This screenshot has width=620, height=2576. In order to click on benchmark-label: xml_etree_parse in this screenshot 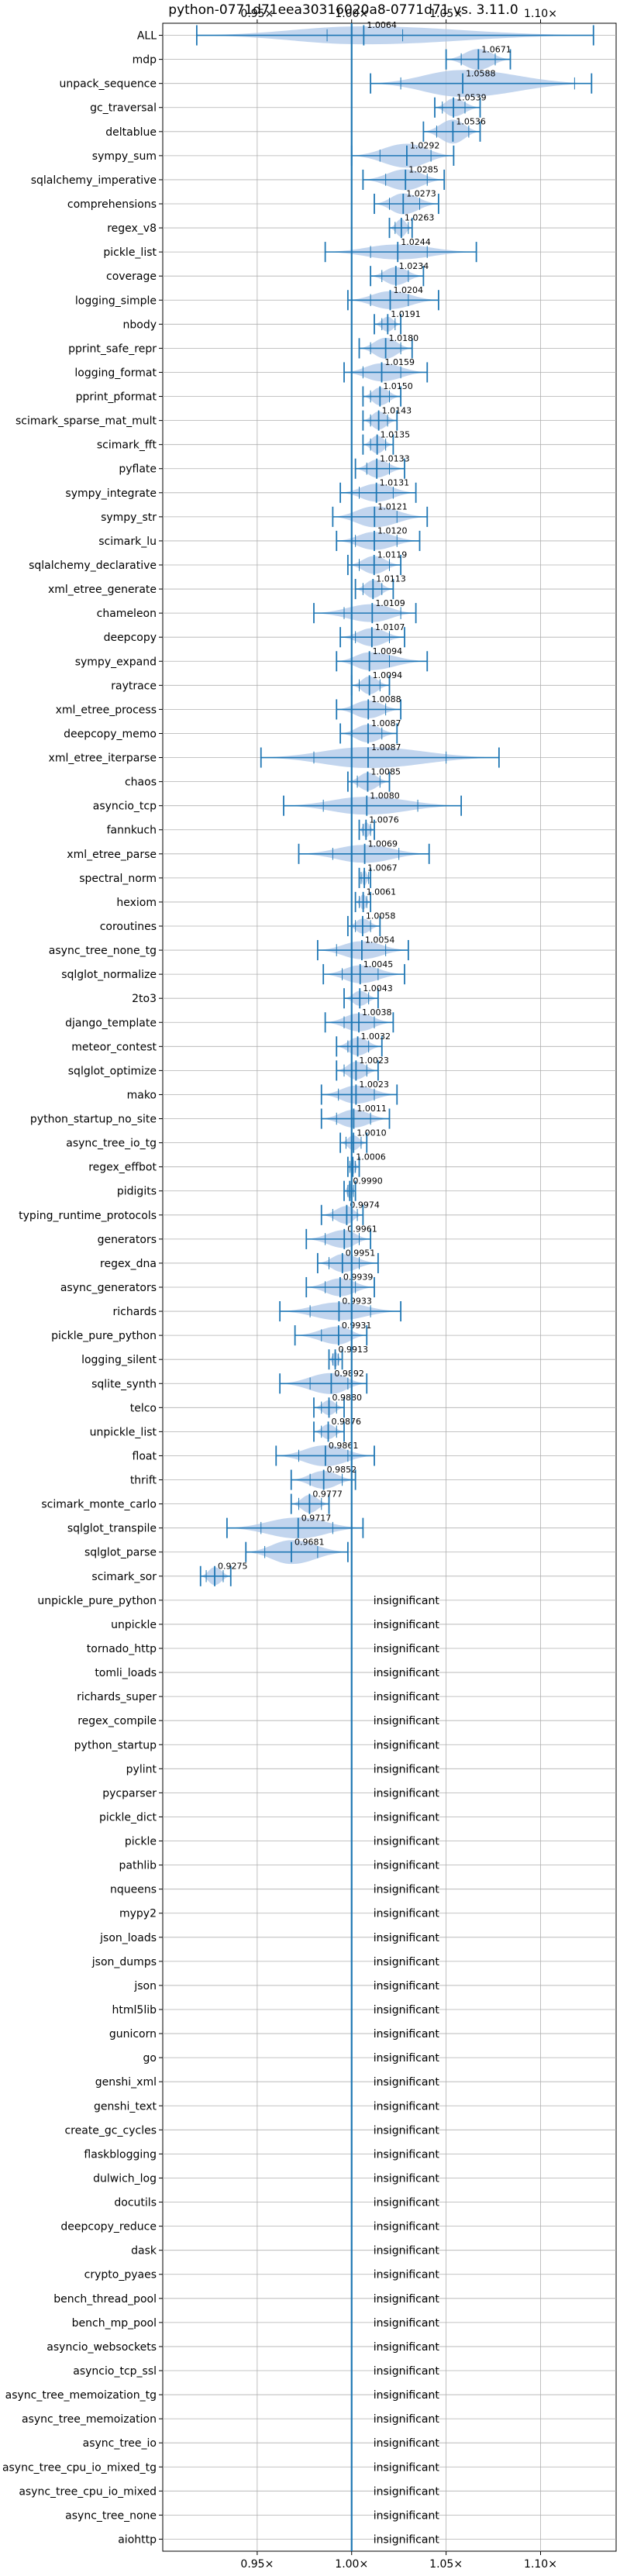, I will do `click(112, 855)`.